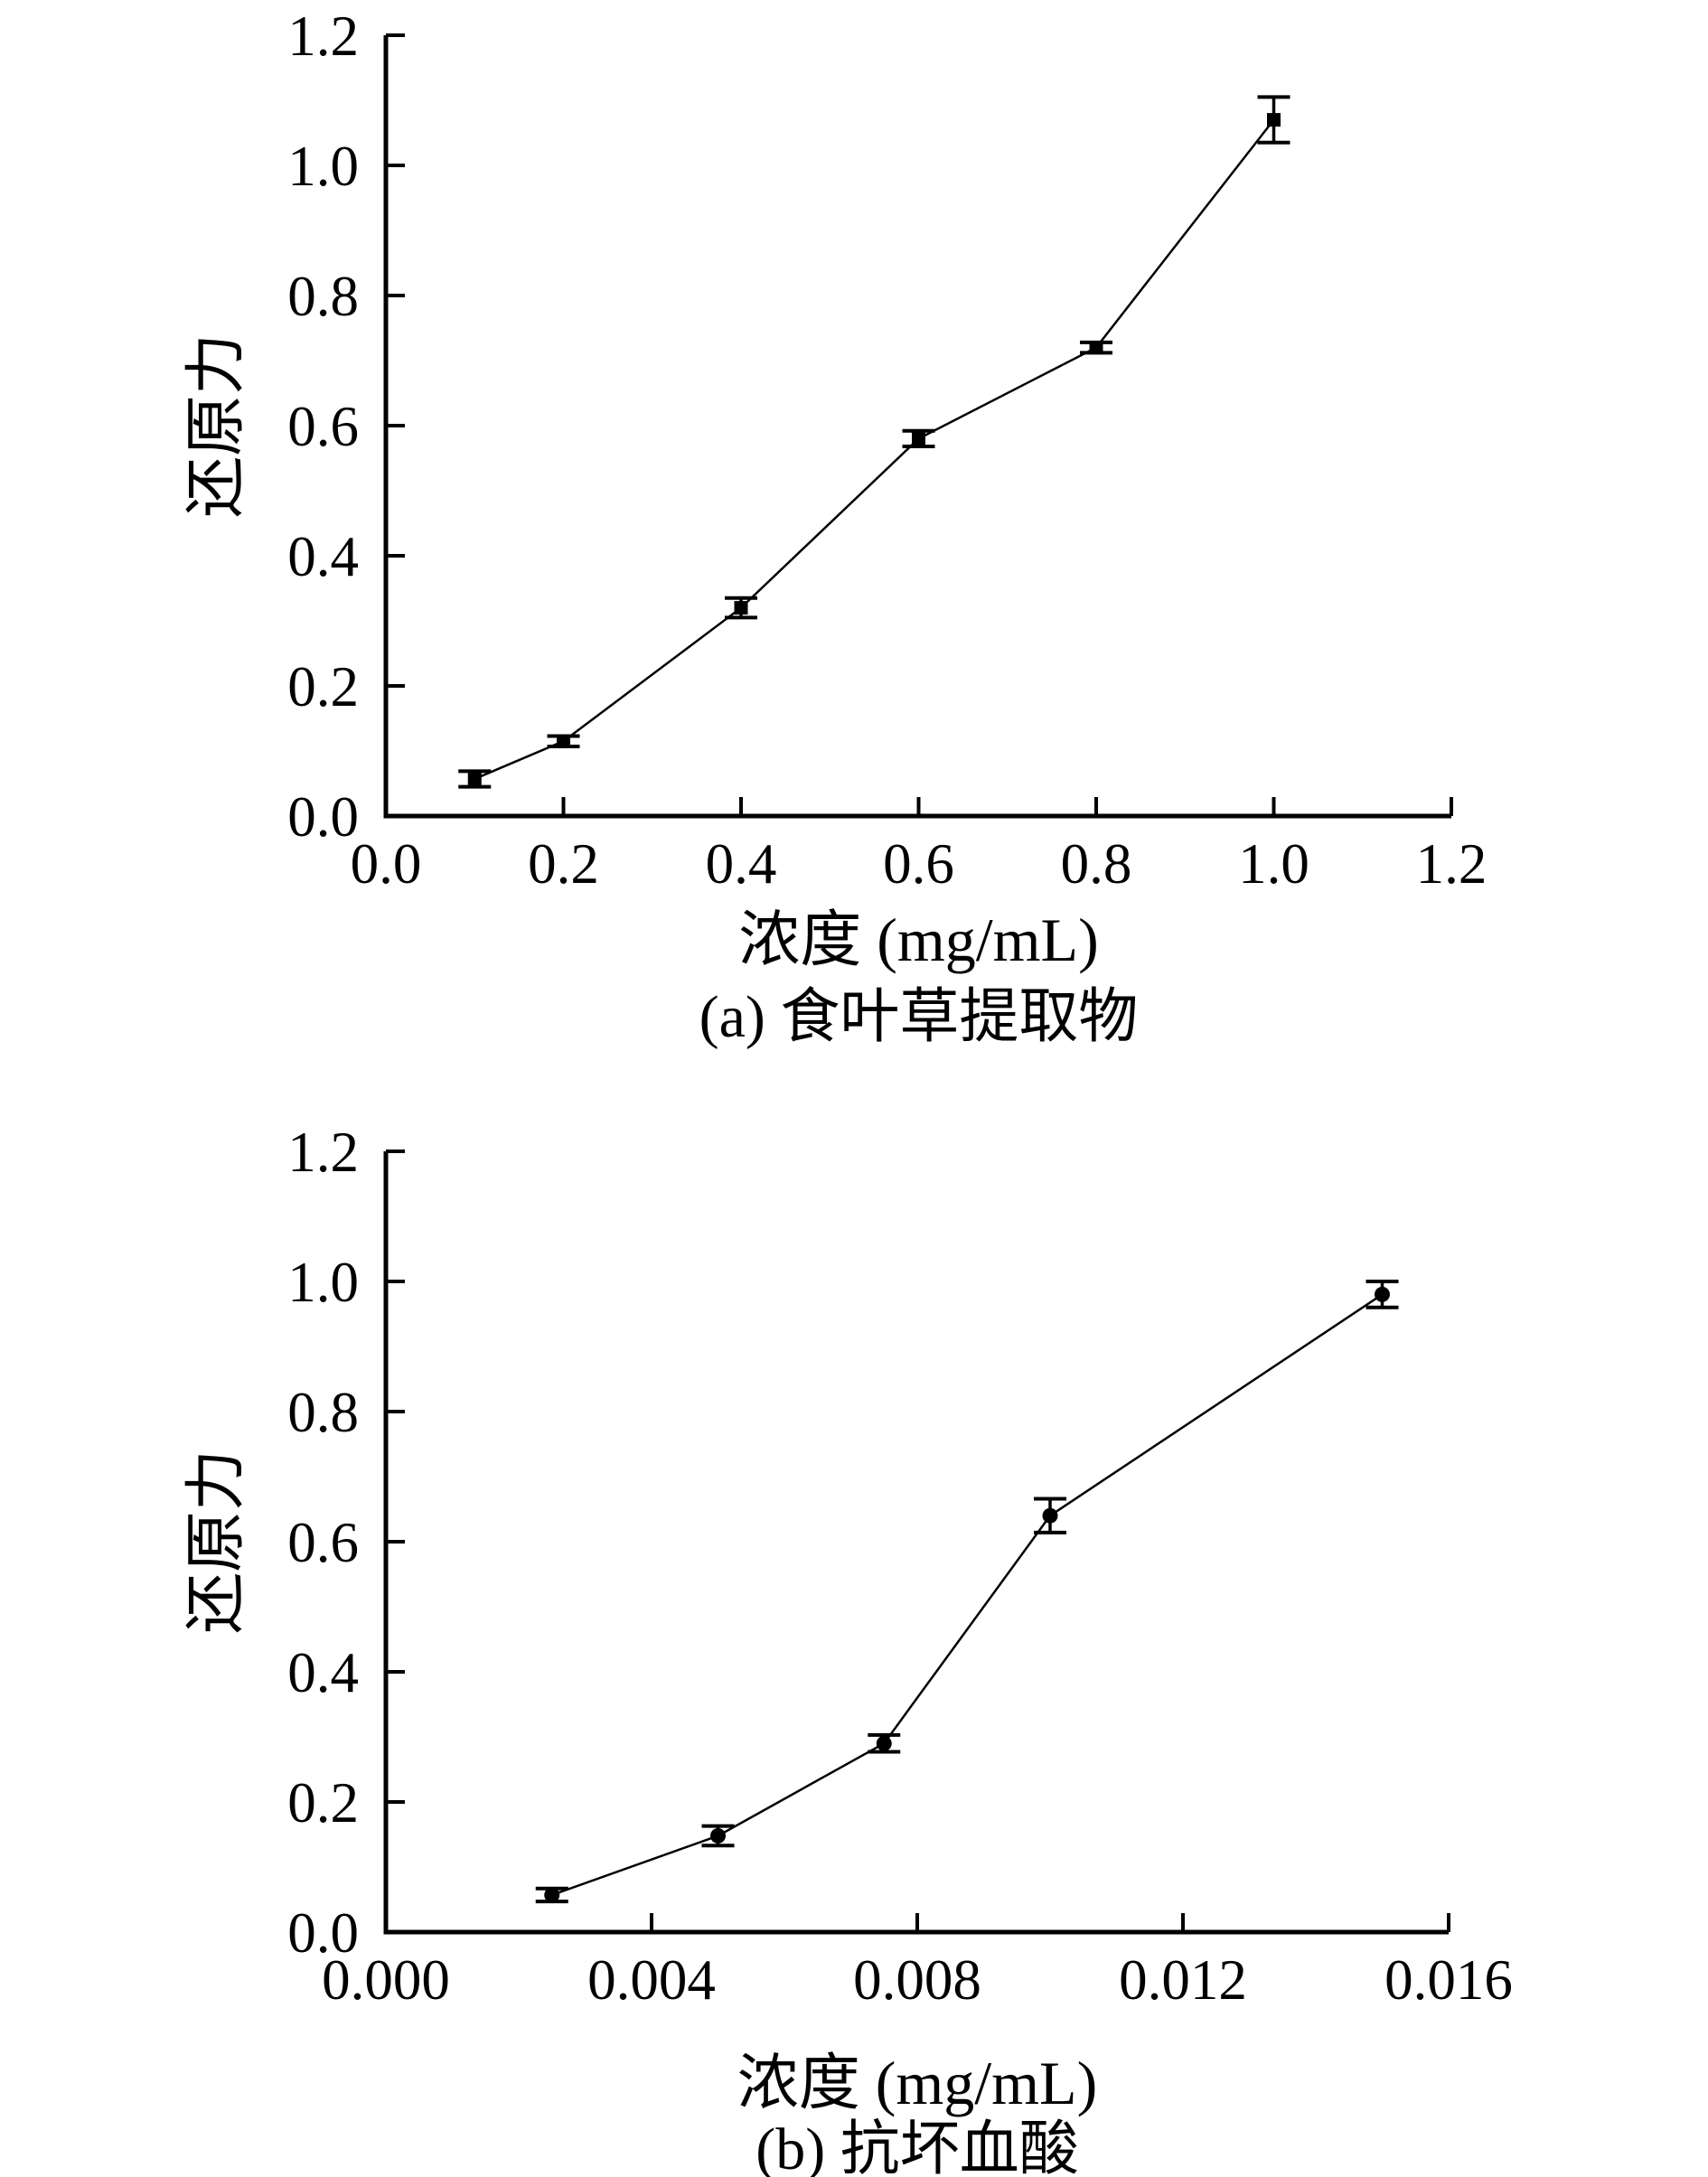  What do you see at coordinates (916, 2146) in the screenshot?
I see `chart-caption: (b) 抗坏血酸` at bounding box center [916, 2146].